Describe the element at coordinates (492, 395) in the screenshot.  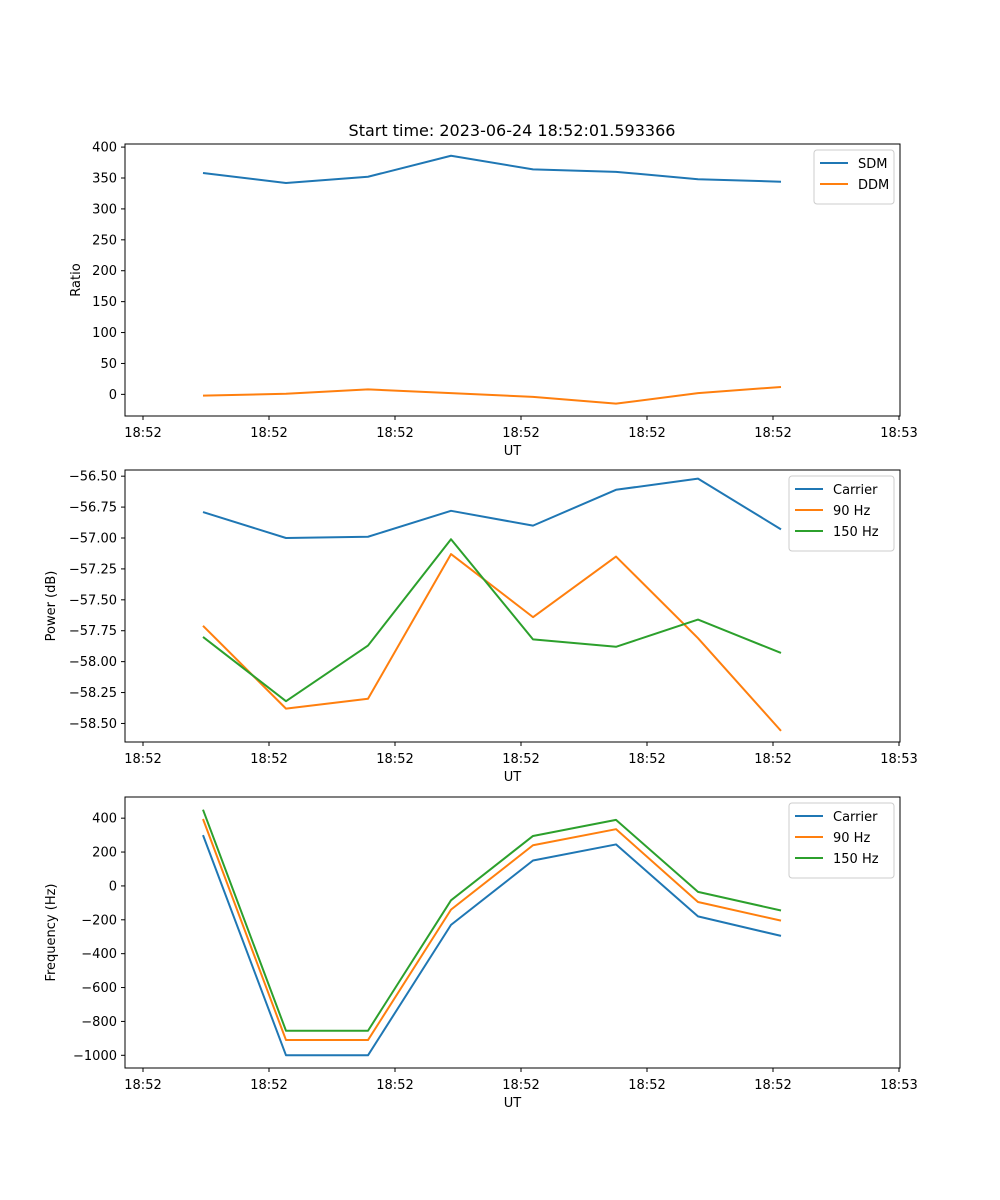
I see `series-line-ddm` at that location.